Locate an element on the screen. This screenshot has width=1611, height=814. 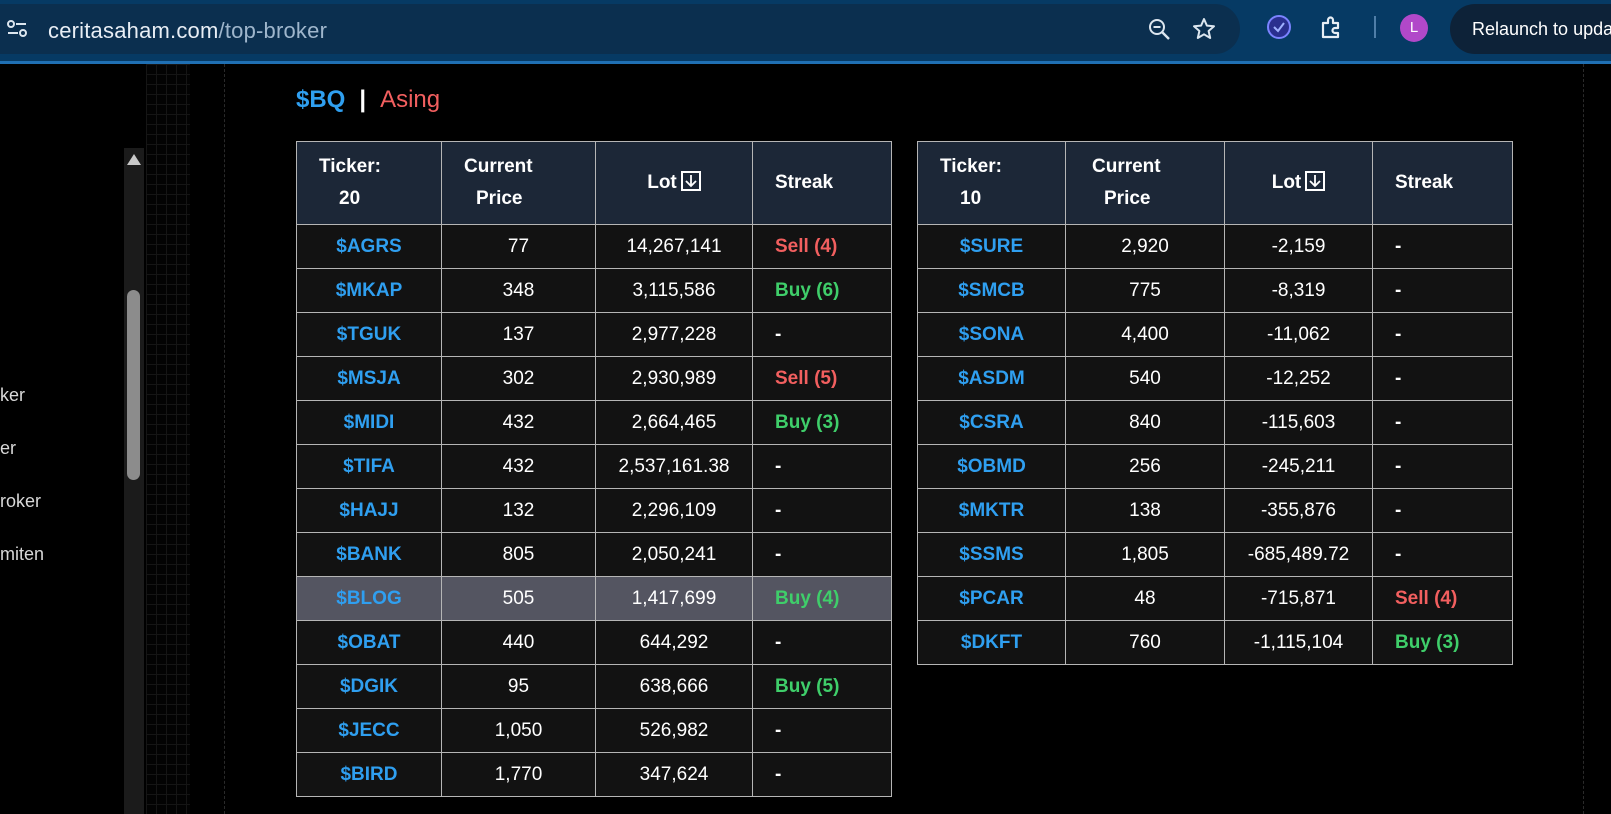
ticker-cell: $CSRA is located at coordinates (991, 422).